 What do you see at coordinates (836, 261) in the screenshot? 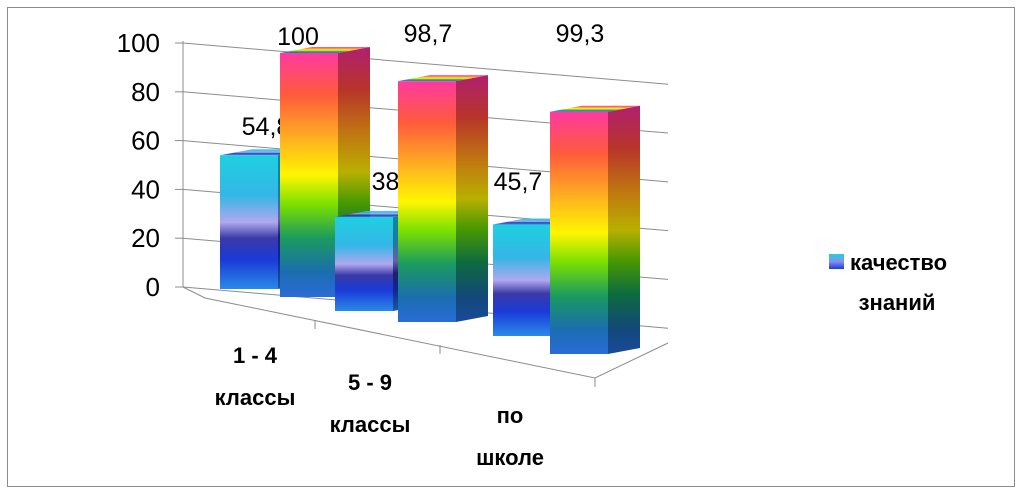
I see `legend-swatch` at bounding box center [836, 261].